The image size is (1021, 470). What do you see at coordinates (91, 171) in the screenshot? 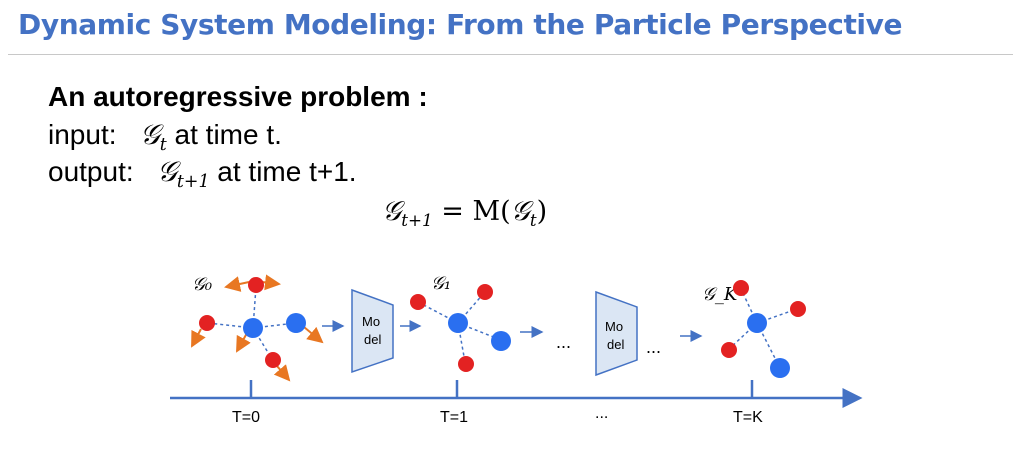
I see `output-prefix: output:` at bounding box center [91, 171].